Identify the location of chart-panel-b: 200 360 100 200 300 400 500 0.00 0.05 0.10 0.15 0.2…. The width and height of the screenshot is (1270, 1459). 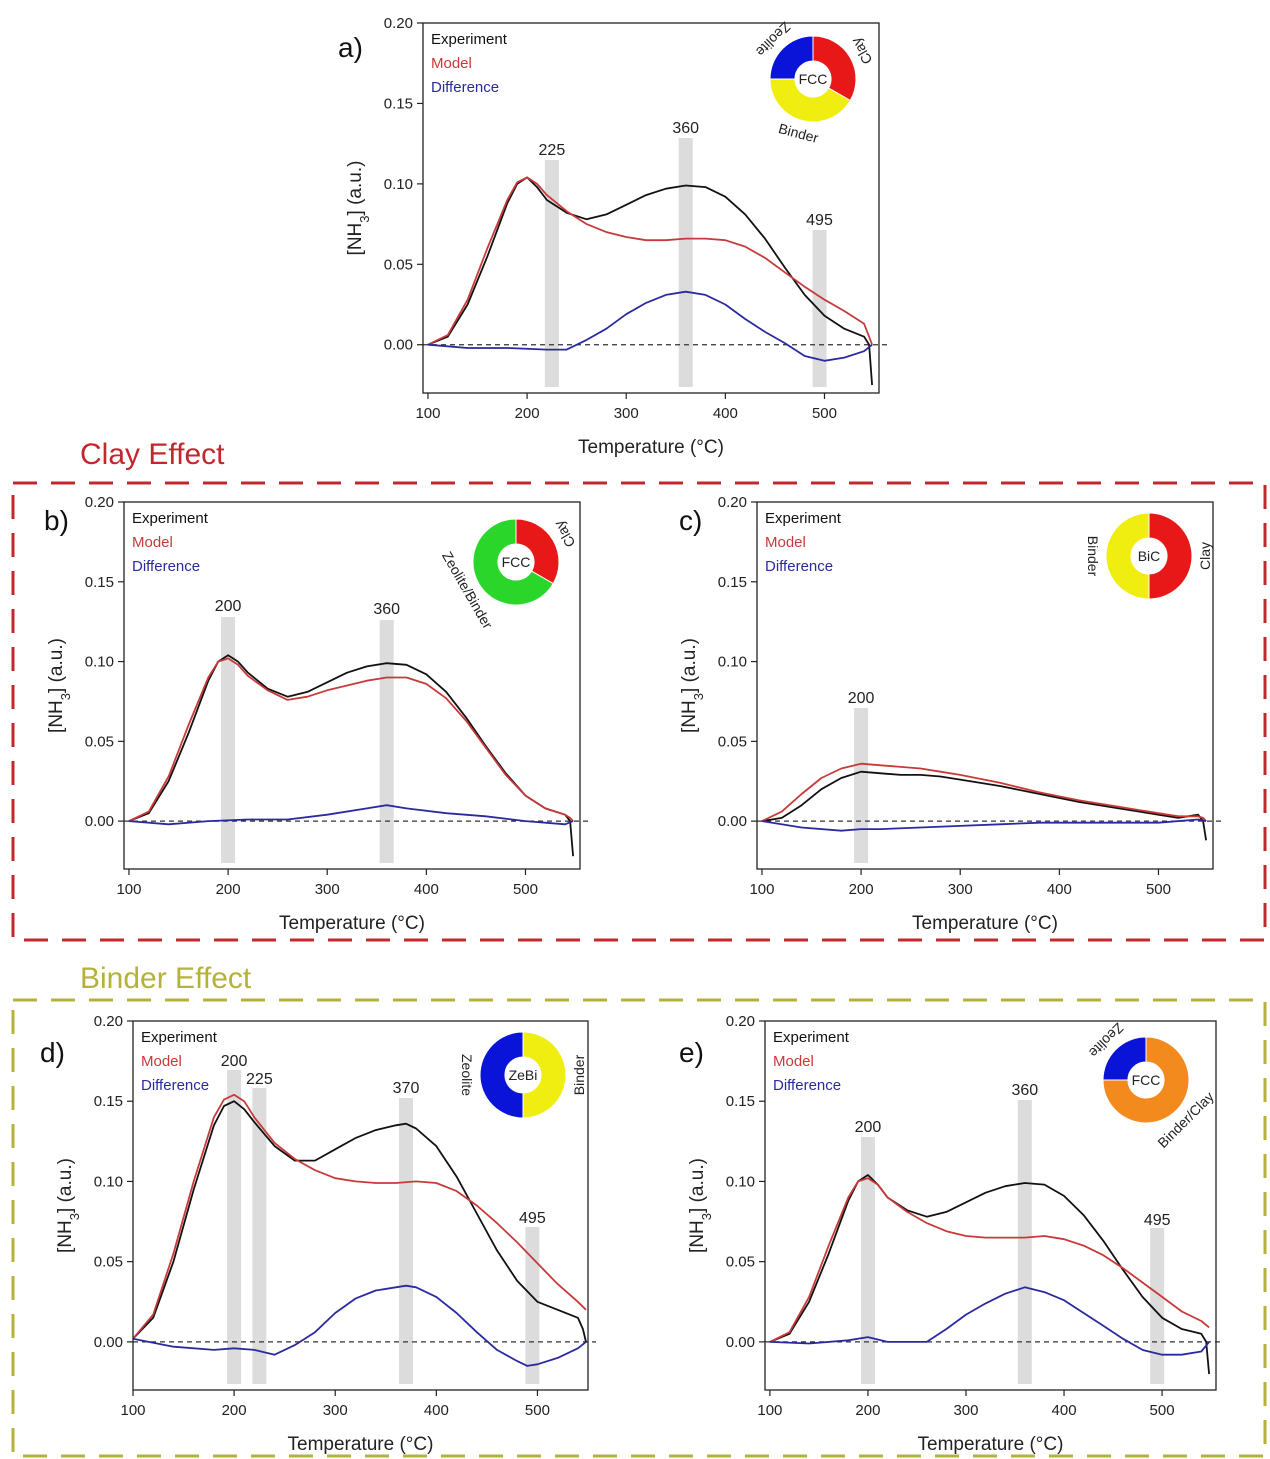
(316, 714).